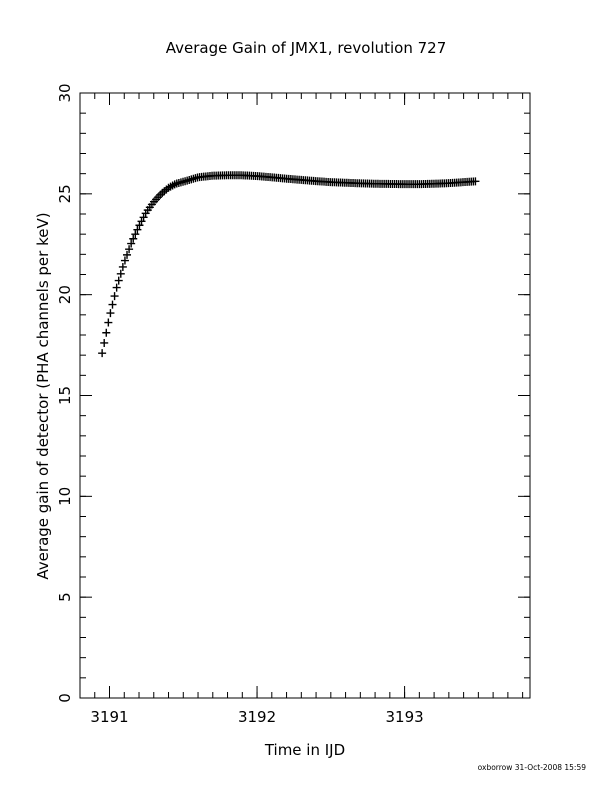  Describe the element at coordinates (65, 395) in the screenshot. I see `y-tick-label: 15` at that location.